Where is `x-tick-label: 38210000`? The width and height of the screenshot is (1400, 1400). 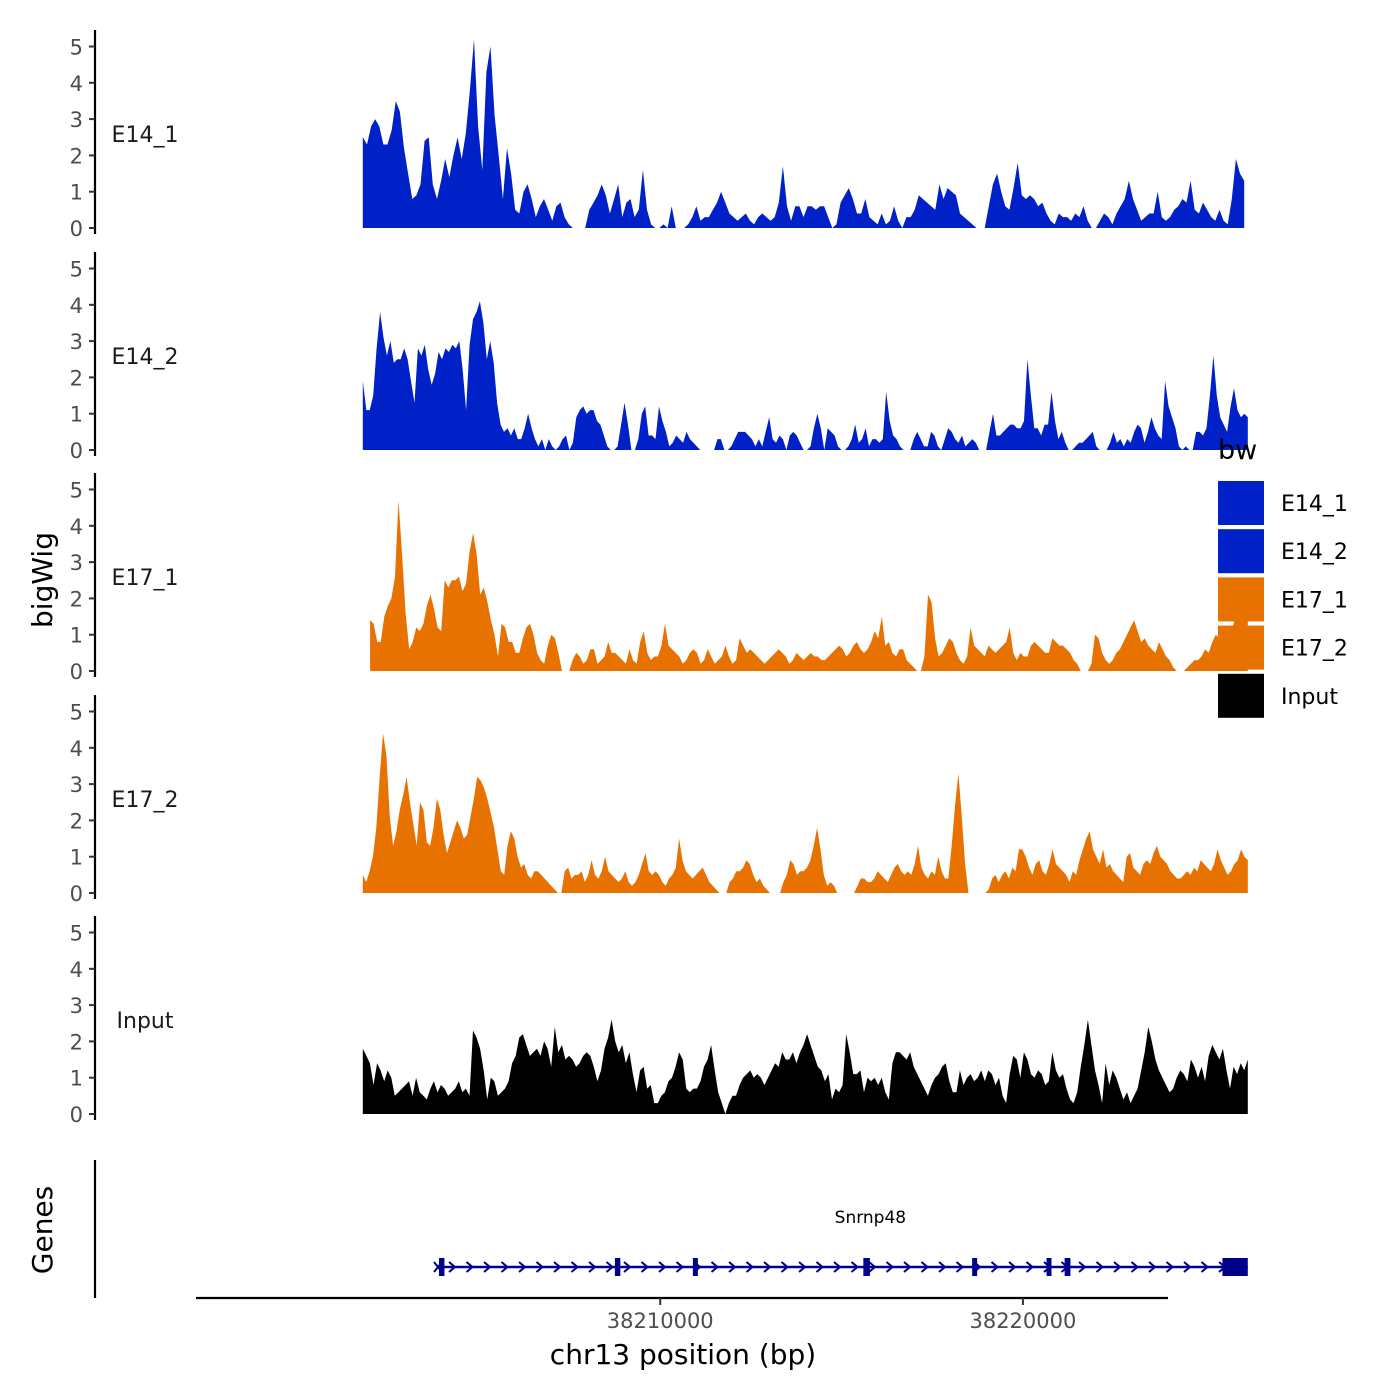
x-tick-label: 38210000 is located at coordinates (660, 1321).